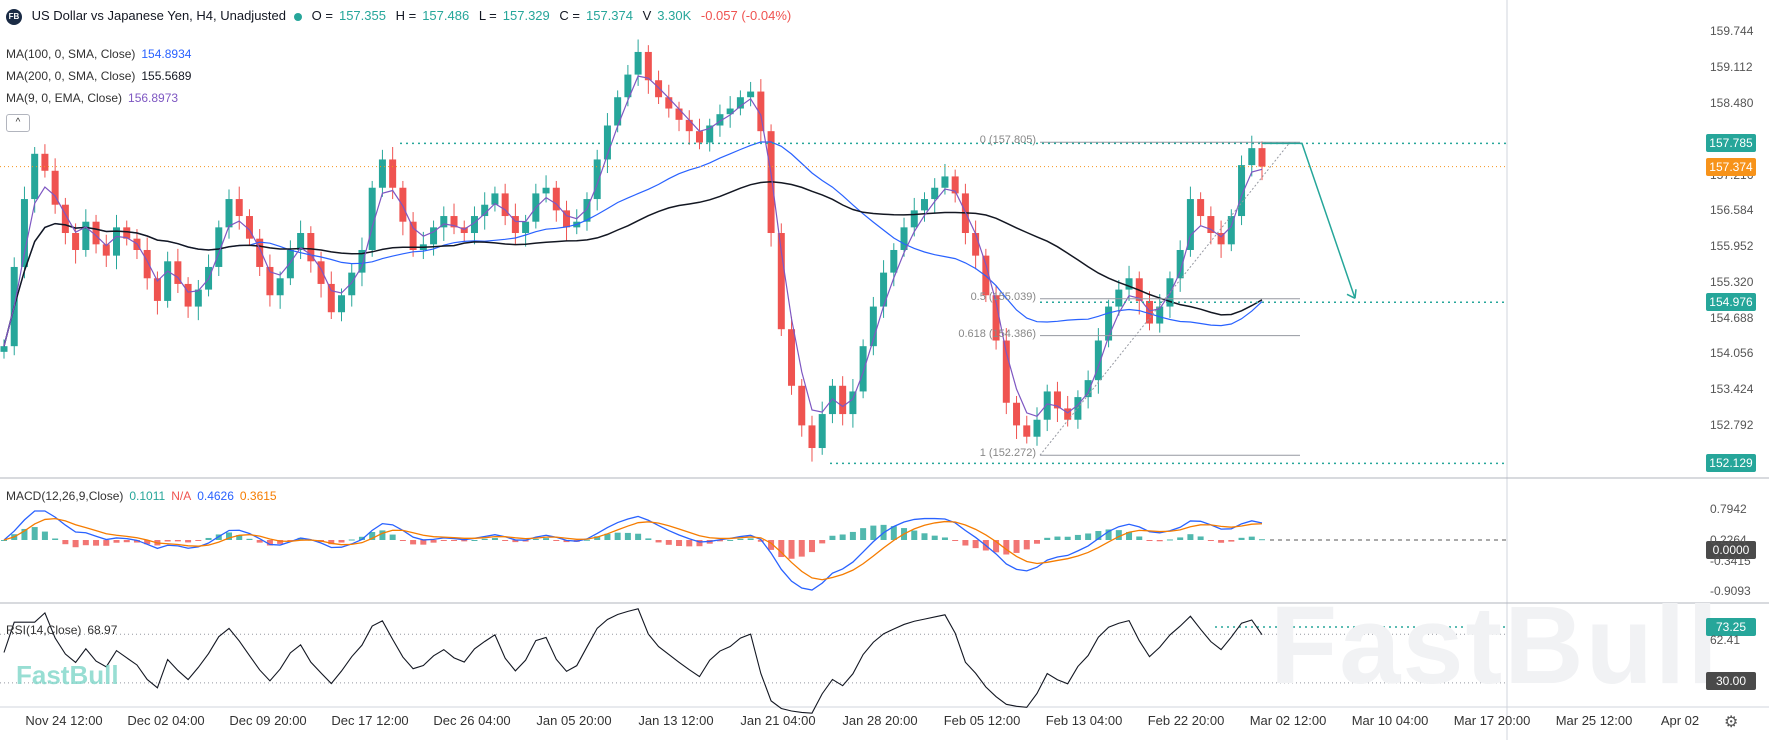 The height and width of the screenshot is (740, 1769). Describe the element at coordinates (1728, 509) in the screenshot. I see `macd-axis-label: 0.7942` at that location.